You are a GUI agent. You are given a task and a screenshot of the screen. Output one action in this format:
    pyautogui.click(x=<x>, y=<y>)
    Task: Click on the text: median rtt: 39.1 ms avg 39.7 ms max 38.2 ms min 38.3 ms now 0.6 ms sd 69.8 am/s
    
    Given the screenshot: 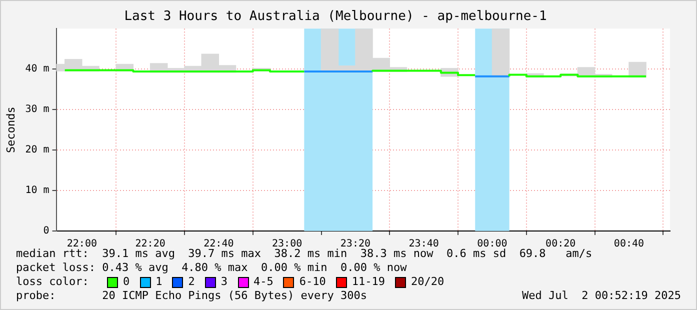 What is the action you would take?
    pyautogui.click(x=304, y=253)
    